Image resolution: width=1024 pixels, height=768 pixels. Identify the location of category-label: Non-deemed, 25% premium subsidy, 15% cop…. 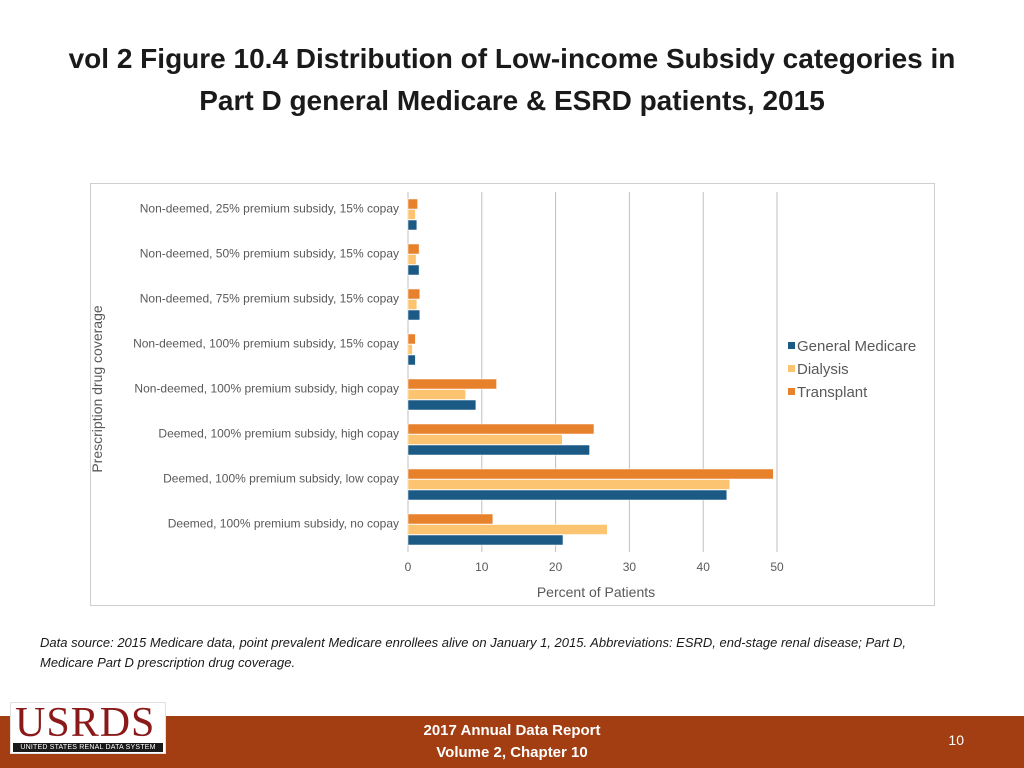
(269, 209).